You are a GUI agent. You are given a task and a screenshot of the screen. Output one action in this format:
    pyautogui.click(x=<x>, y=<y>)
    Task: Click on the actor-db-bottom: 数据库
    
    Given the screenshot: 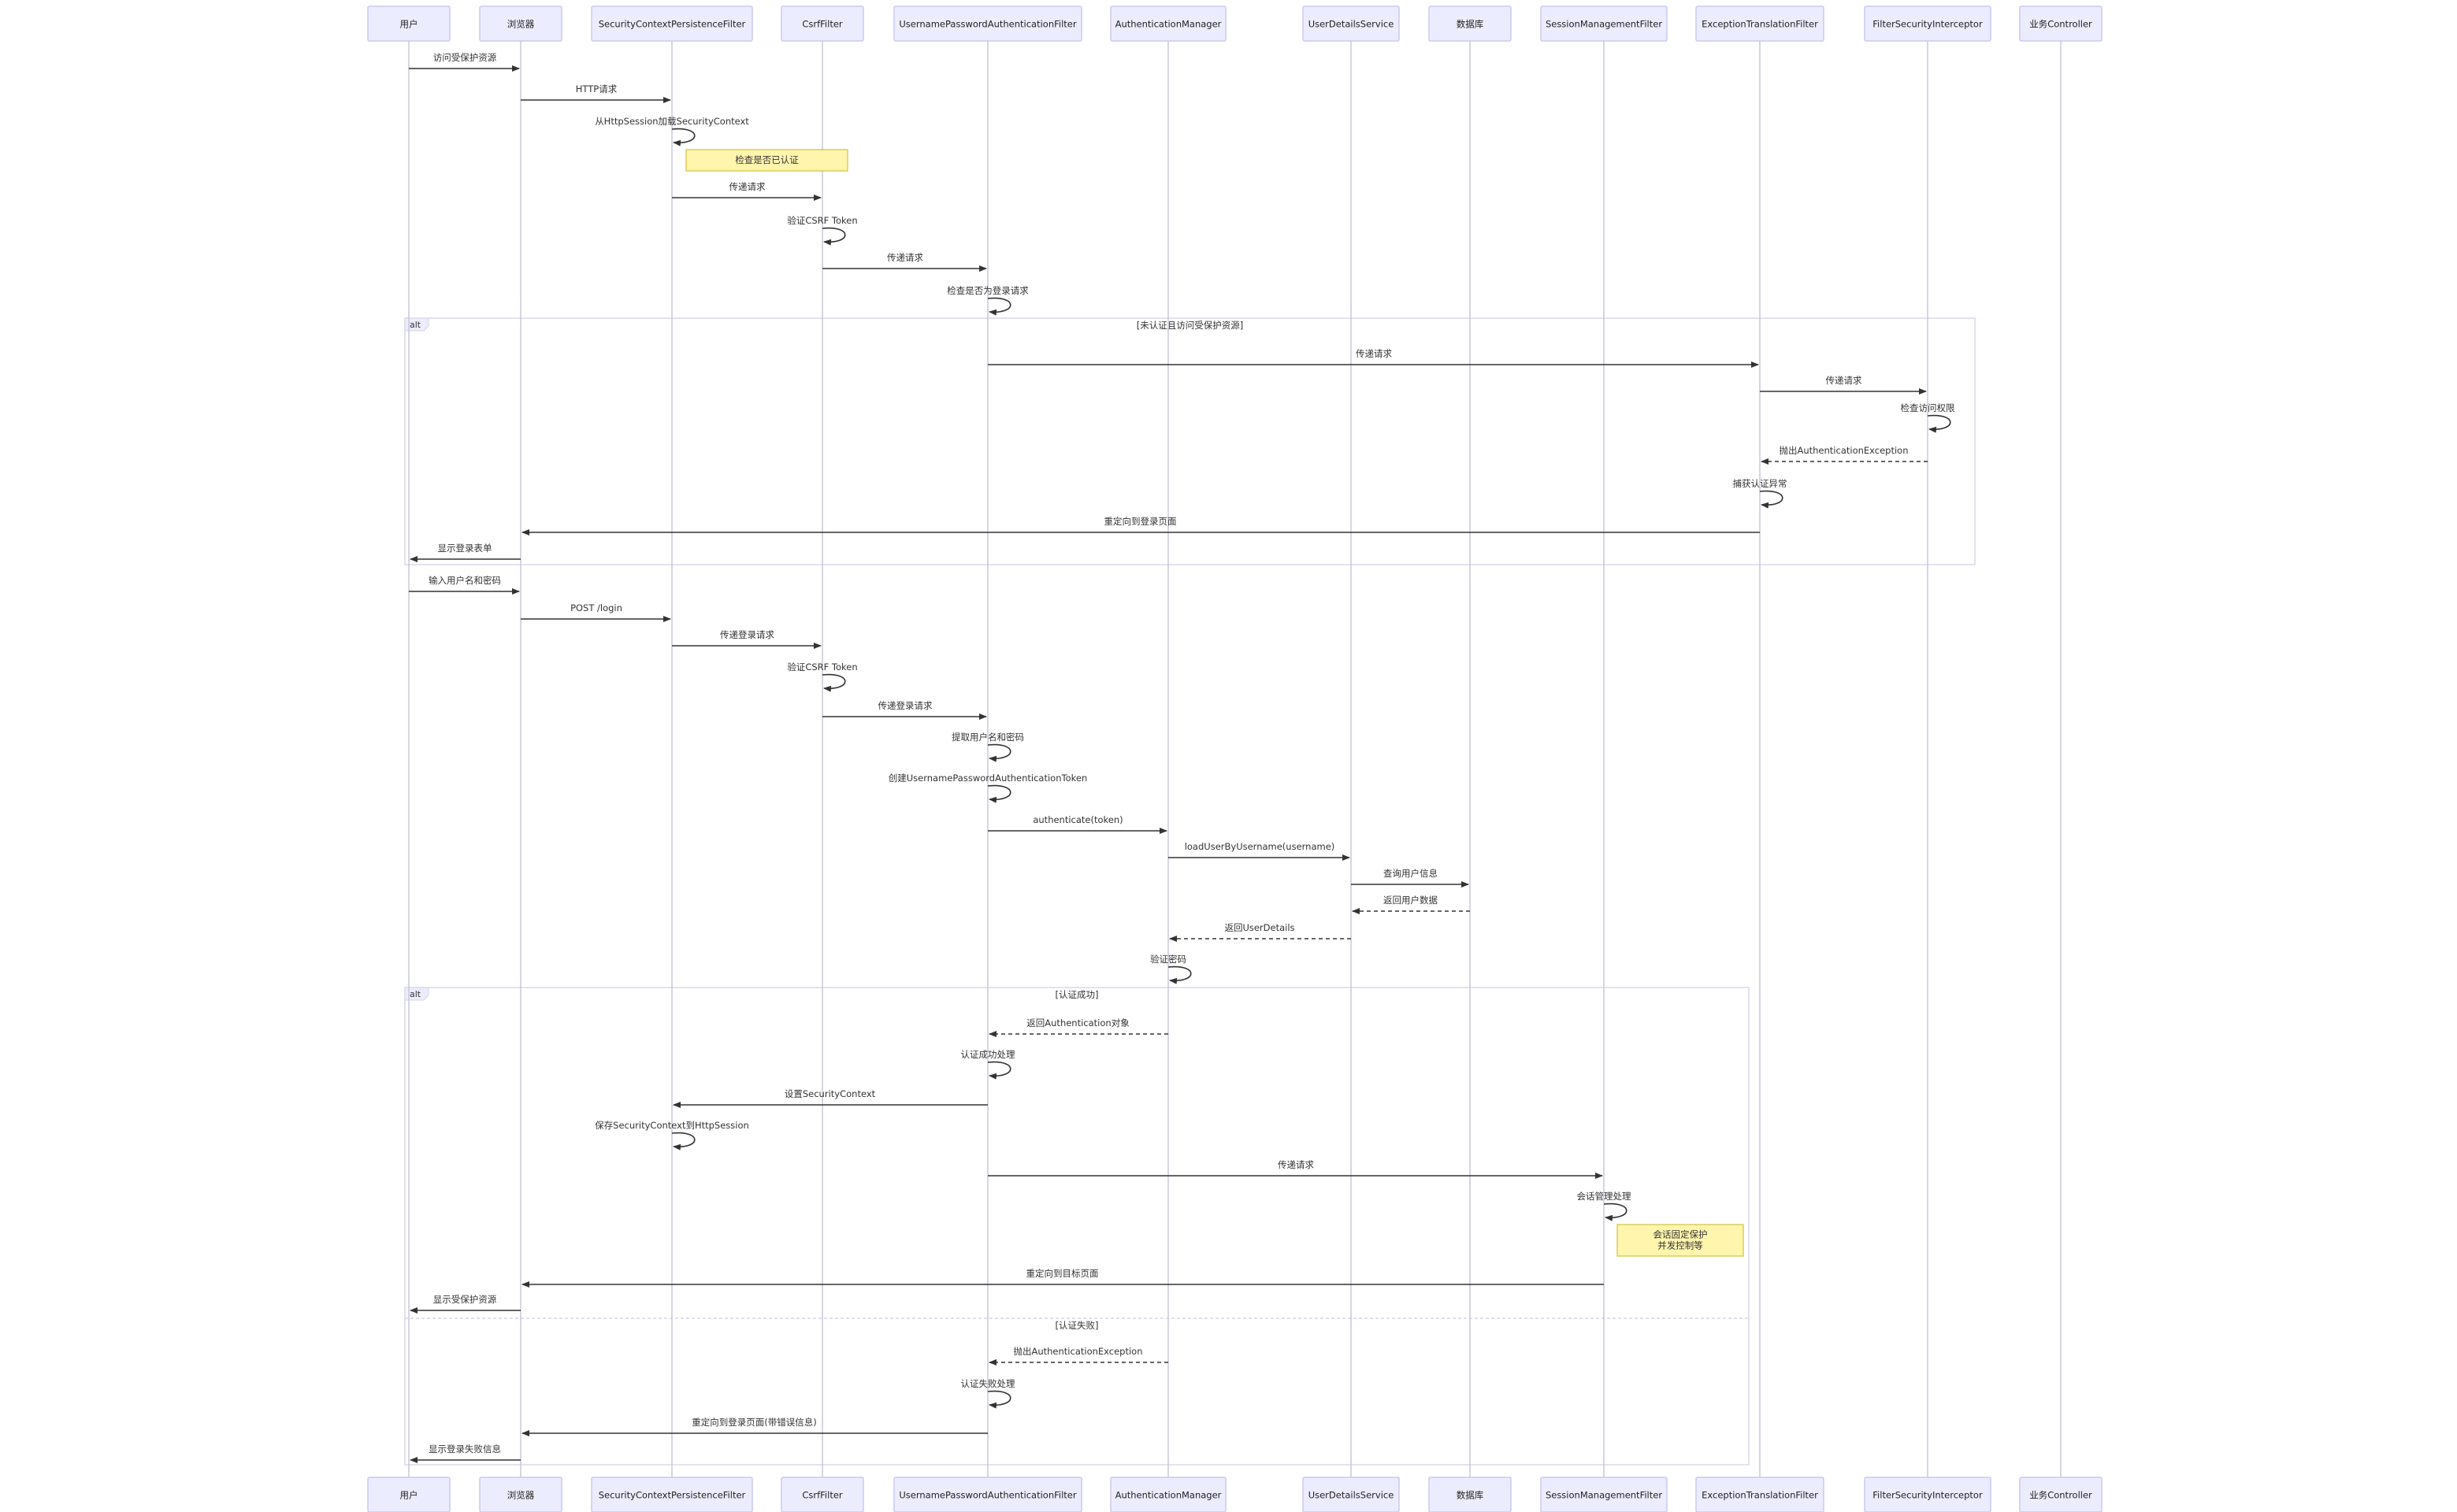 What is the action you would take?
    pyautogui.click(x=1470, y=1494)
    